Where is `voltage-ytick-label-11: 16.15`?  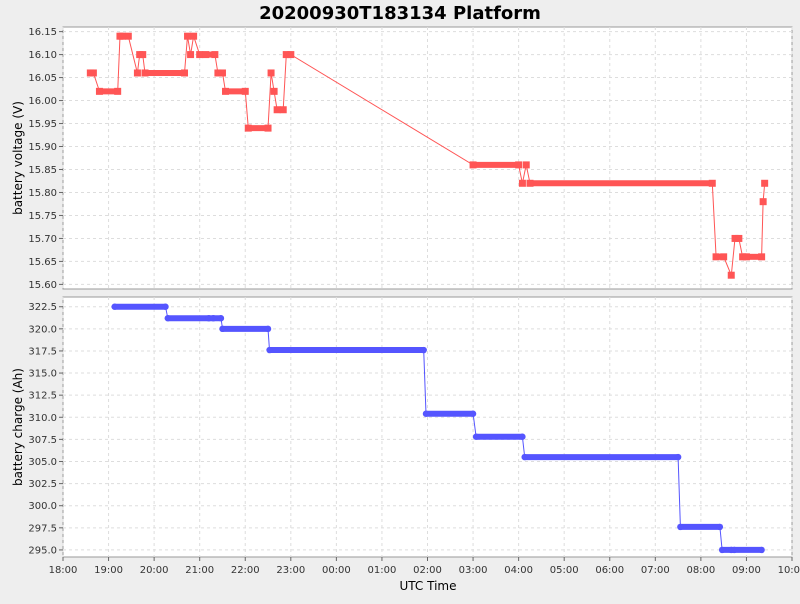 voltage-ytick-label-11: 16.15 is located at coordinates (42, 32).